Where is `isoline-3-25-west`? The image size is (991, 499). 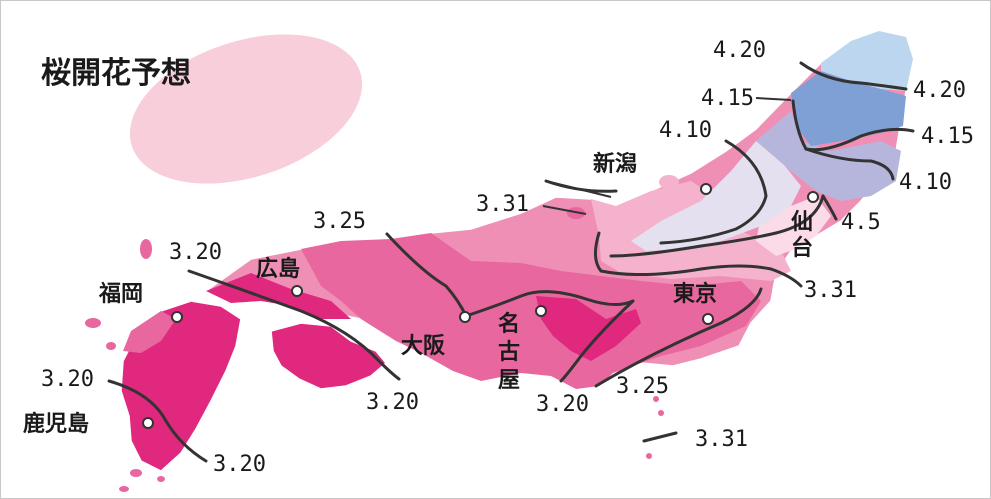 isoline-3-25-west is located at coordinates (426, 275).